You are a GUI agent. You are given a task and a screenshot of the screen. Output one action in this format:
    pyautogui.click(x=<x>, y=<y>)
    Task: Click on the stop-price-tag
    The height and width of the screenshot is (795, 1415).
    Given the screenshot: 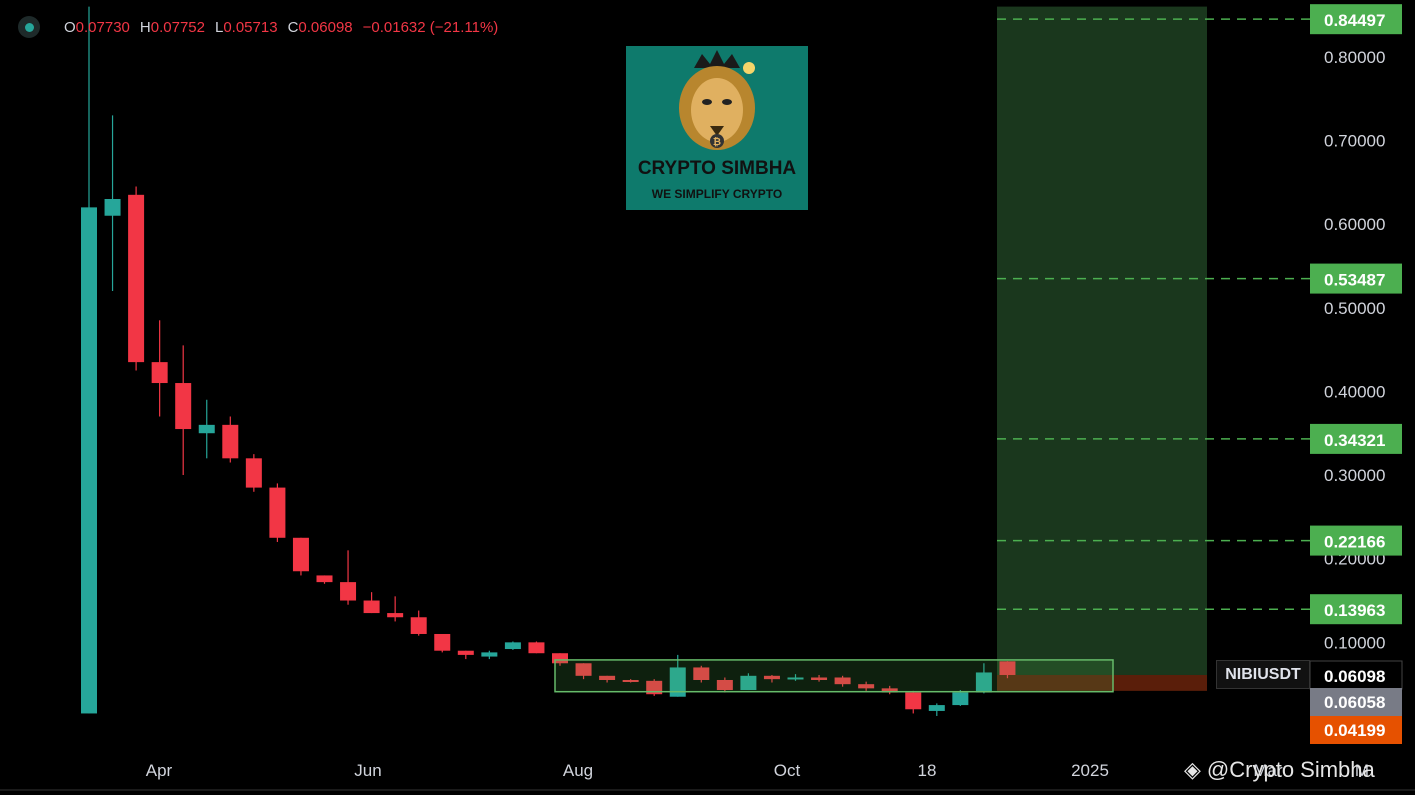 What is the action you would take?
    pyautogui.click(x=1356, y=730)
    